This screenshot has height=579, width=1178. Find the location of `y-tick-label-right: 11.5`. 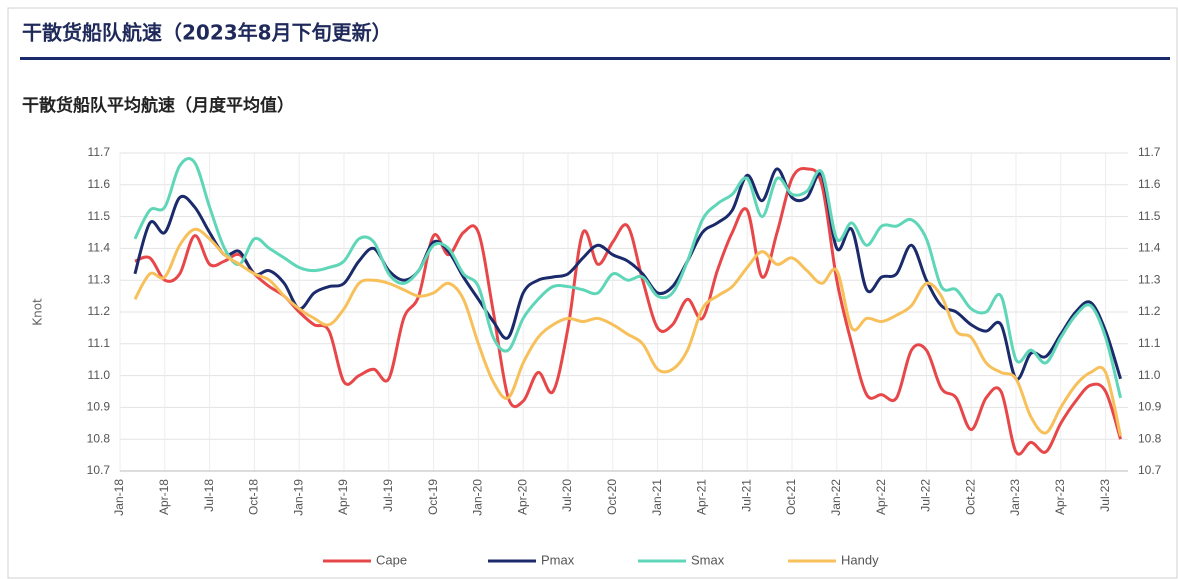

y-tick-label-right: 11.5 is located at coordinates (1149, 216).